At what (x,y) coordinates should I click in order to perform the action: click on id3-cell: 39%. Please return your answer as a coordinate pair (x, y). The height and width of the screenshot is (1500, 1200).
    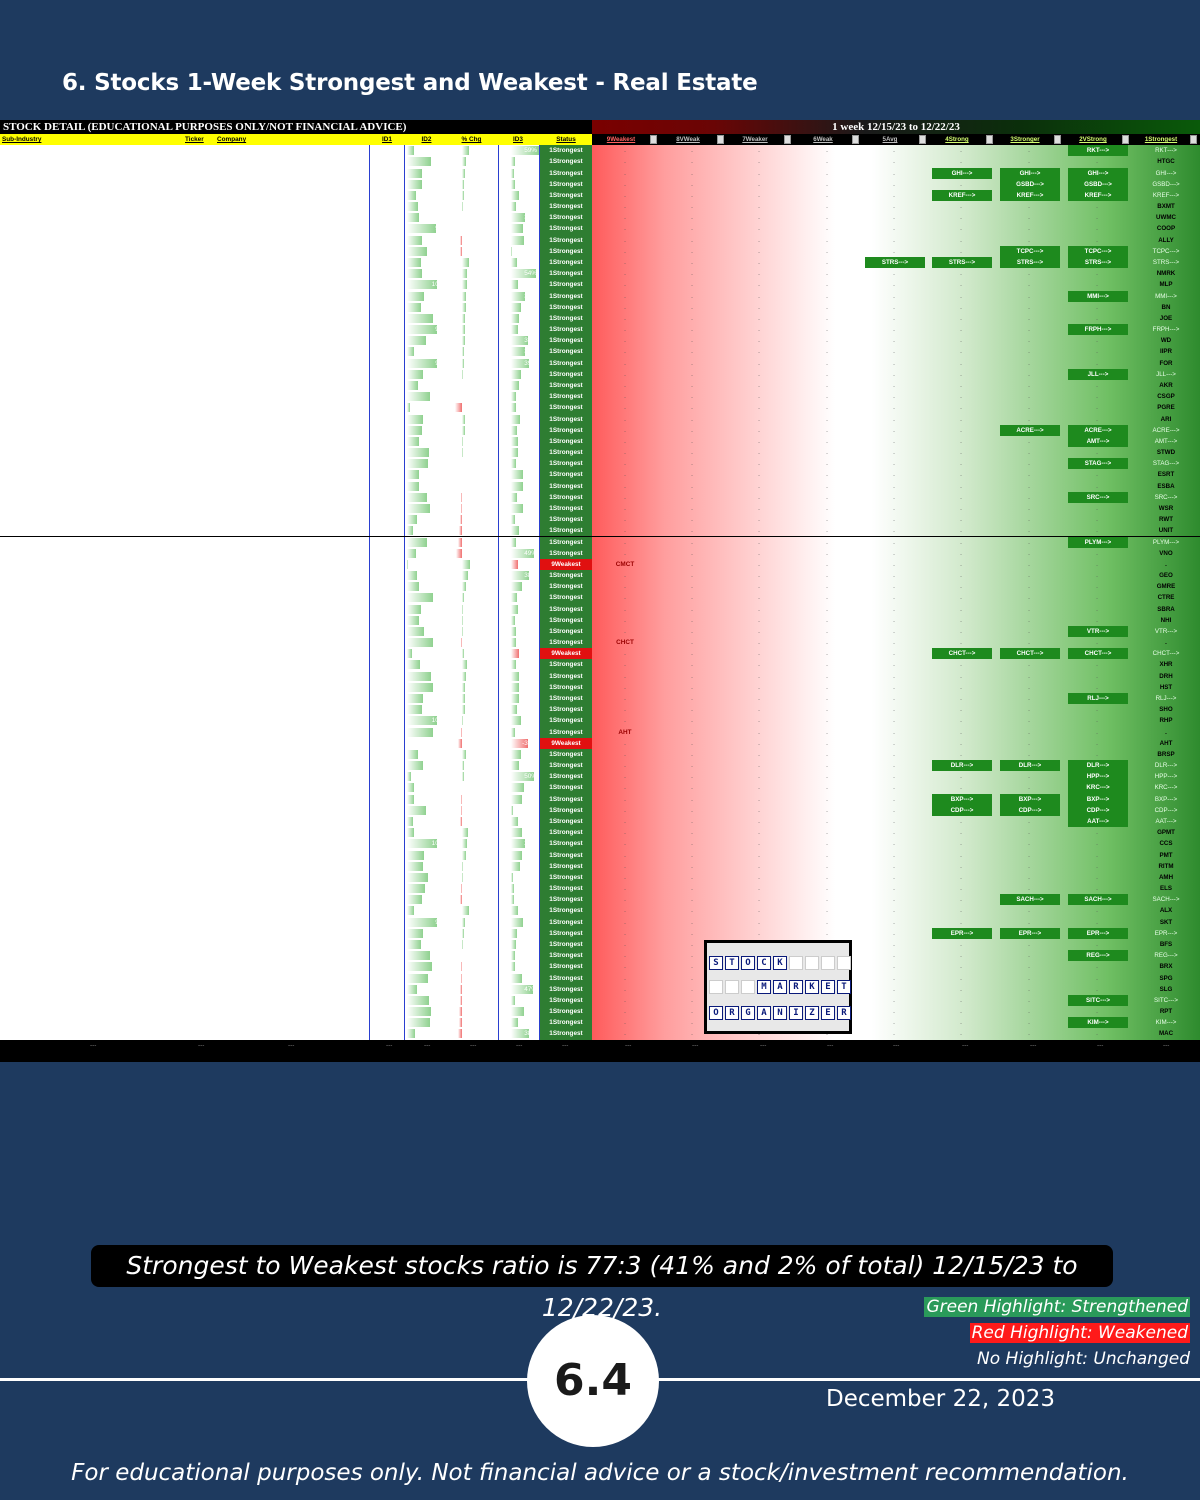
    Looking at the image, I should click on (519, 363).